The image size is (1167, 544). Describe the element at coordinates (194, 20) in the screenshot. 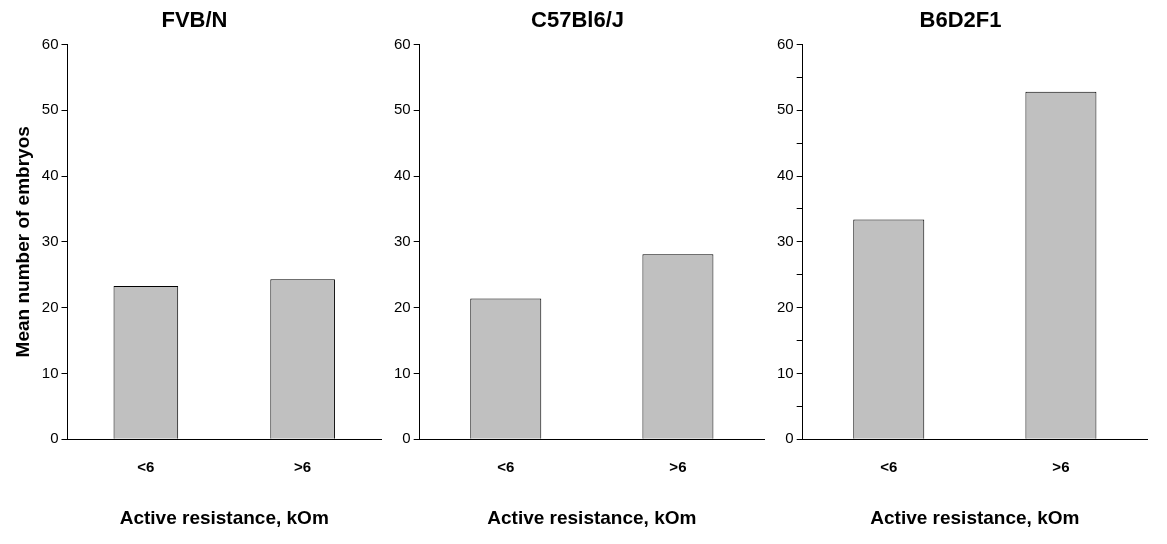

I see `chart-title: FVB/N` at that location.